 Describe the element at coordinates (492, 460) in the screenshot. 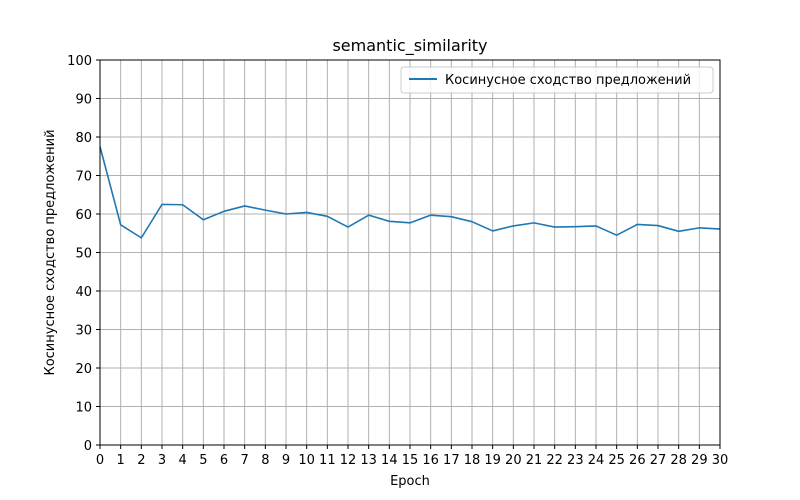

I see `x-tick-label: 19` at that location.